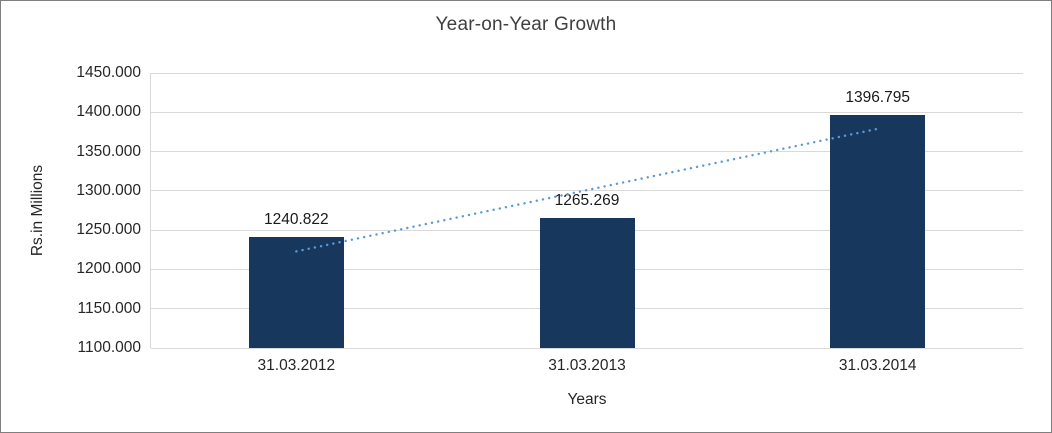 This screenshot has height=433, width=1052. Describe the element at coordinates (587, 399) in the screenshot. I see `x-axis-title: Years` at that location.